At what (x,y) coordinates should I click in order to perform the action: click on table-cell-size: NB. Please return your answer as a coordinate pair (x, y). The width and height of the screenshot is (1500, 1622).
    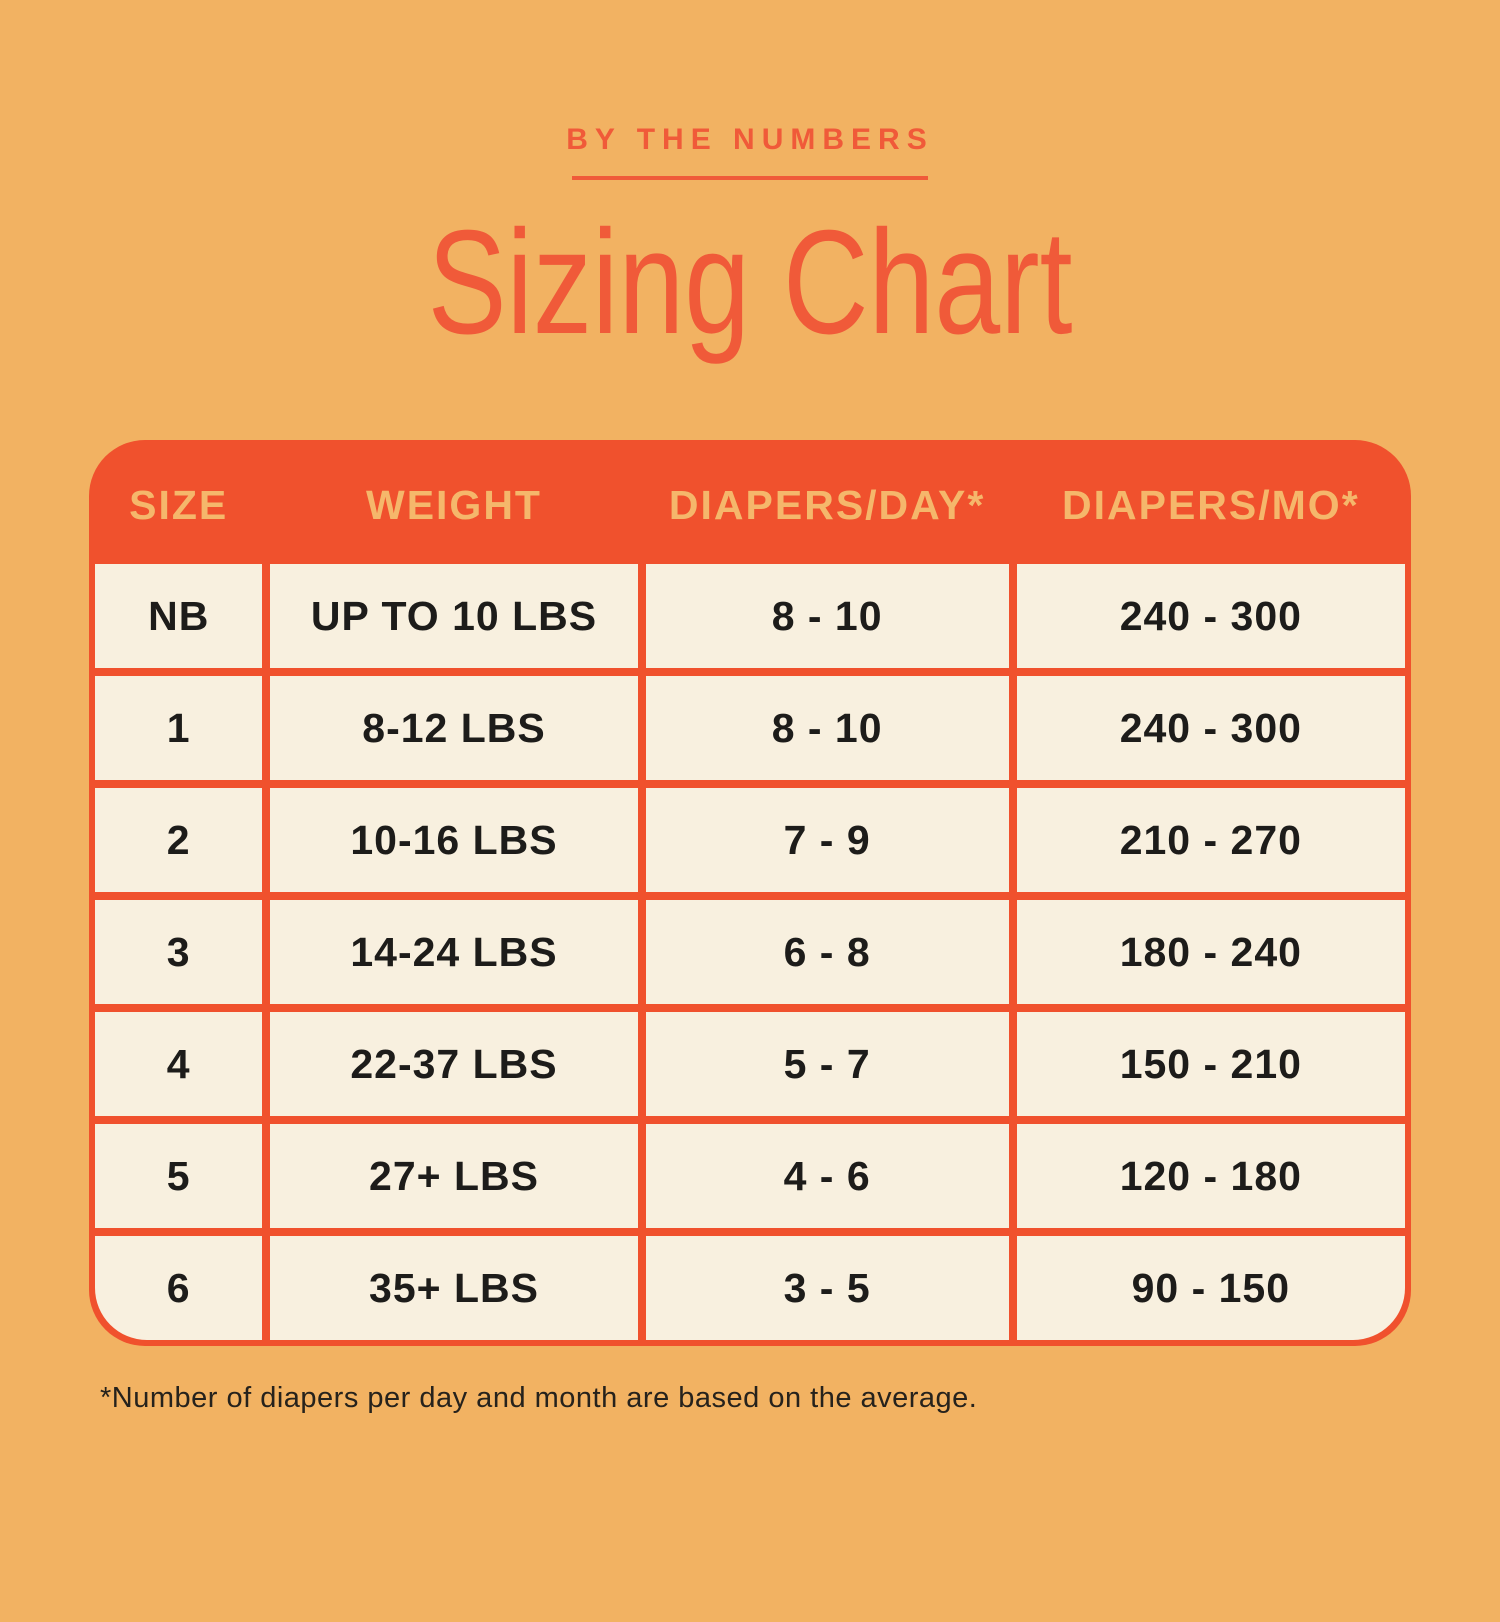
    Looking at the image, I should click on (179, 616).